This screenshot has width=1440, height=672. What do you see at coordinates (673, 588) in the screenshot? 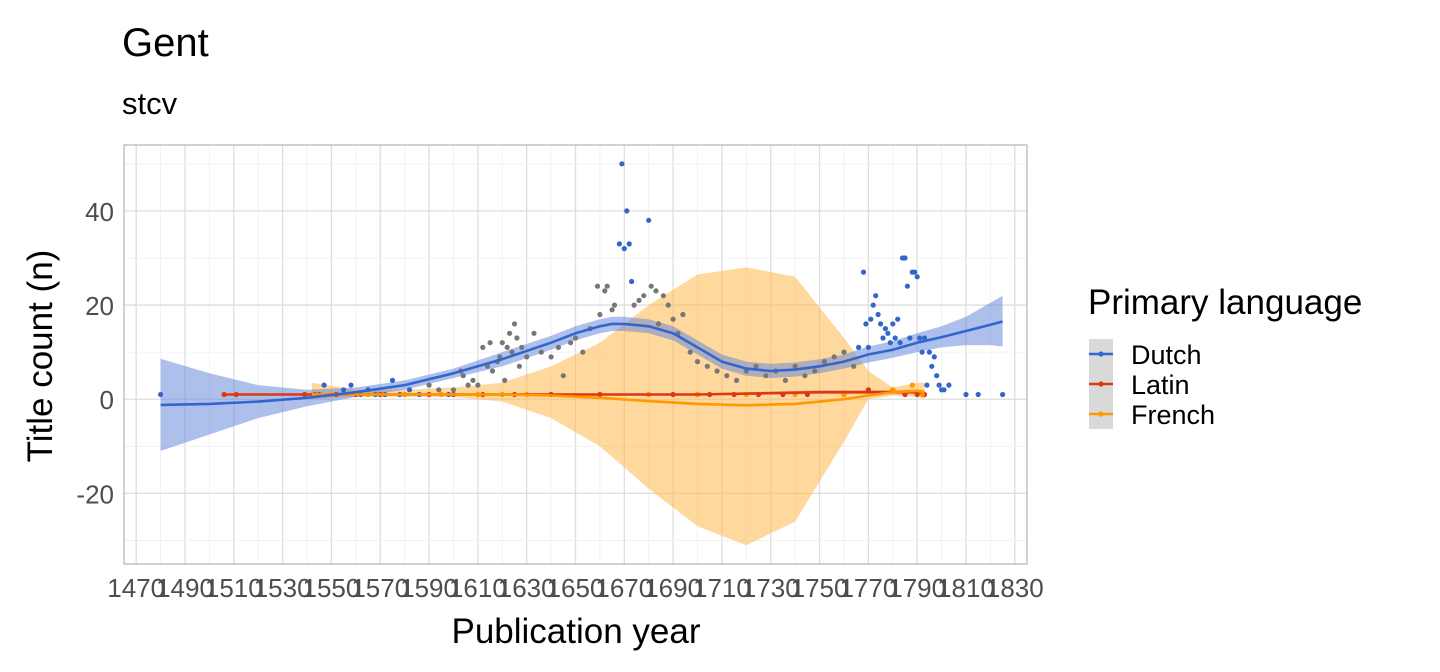
I see `x-tick-label: 1690` at bounding box center [673, 588].